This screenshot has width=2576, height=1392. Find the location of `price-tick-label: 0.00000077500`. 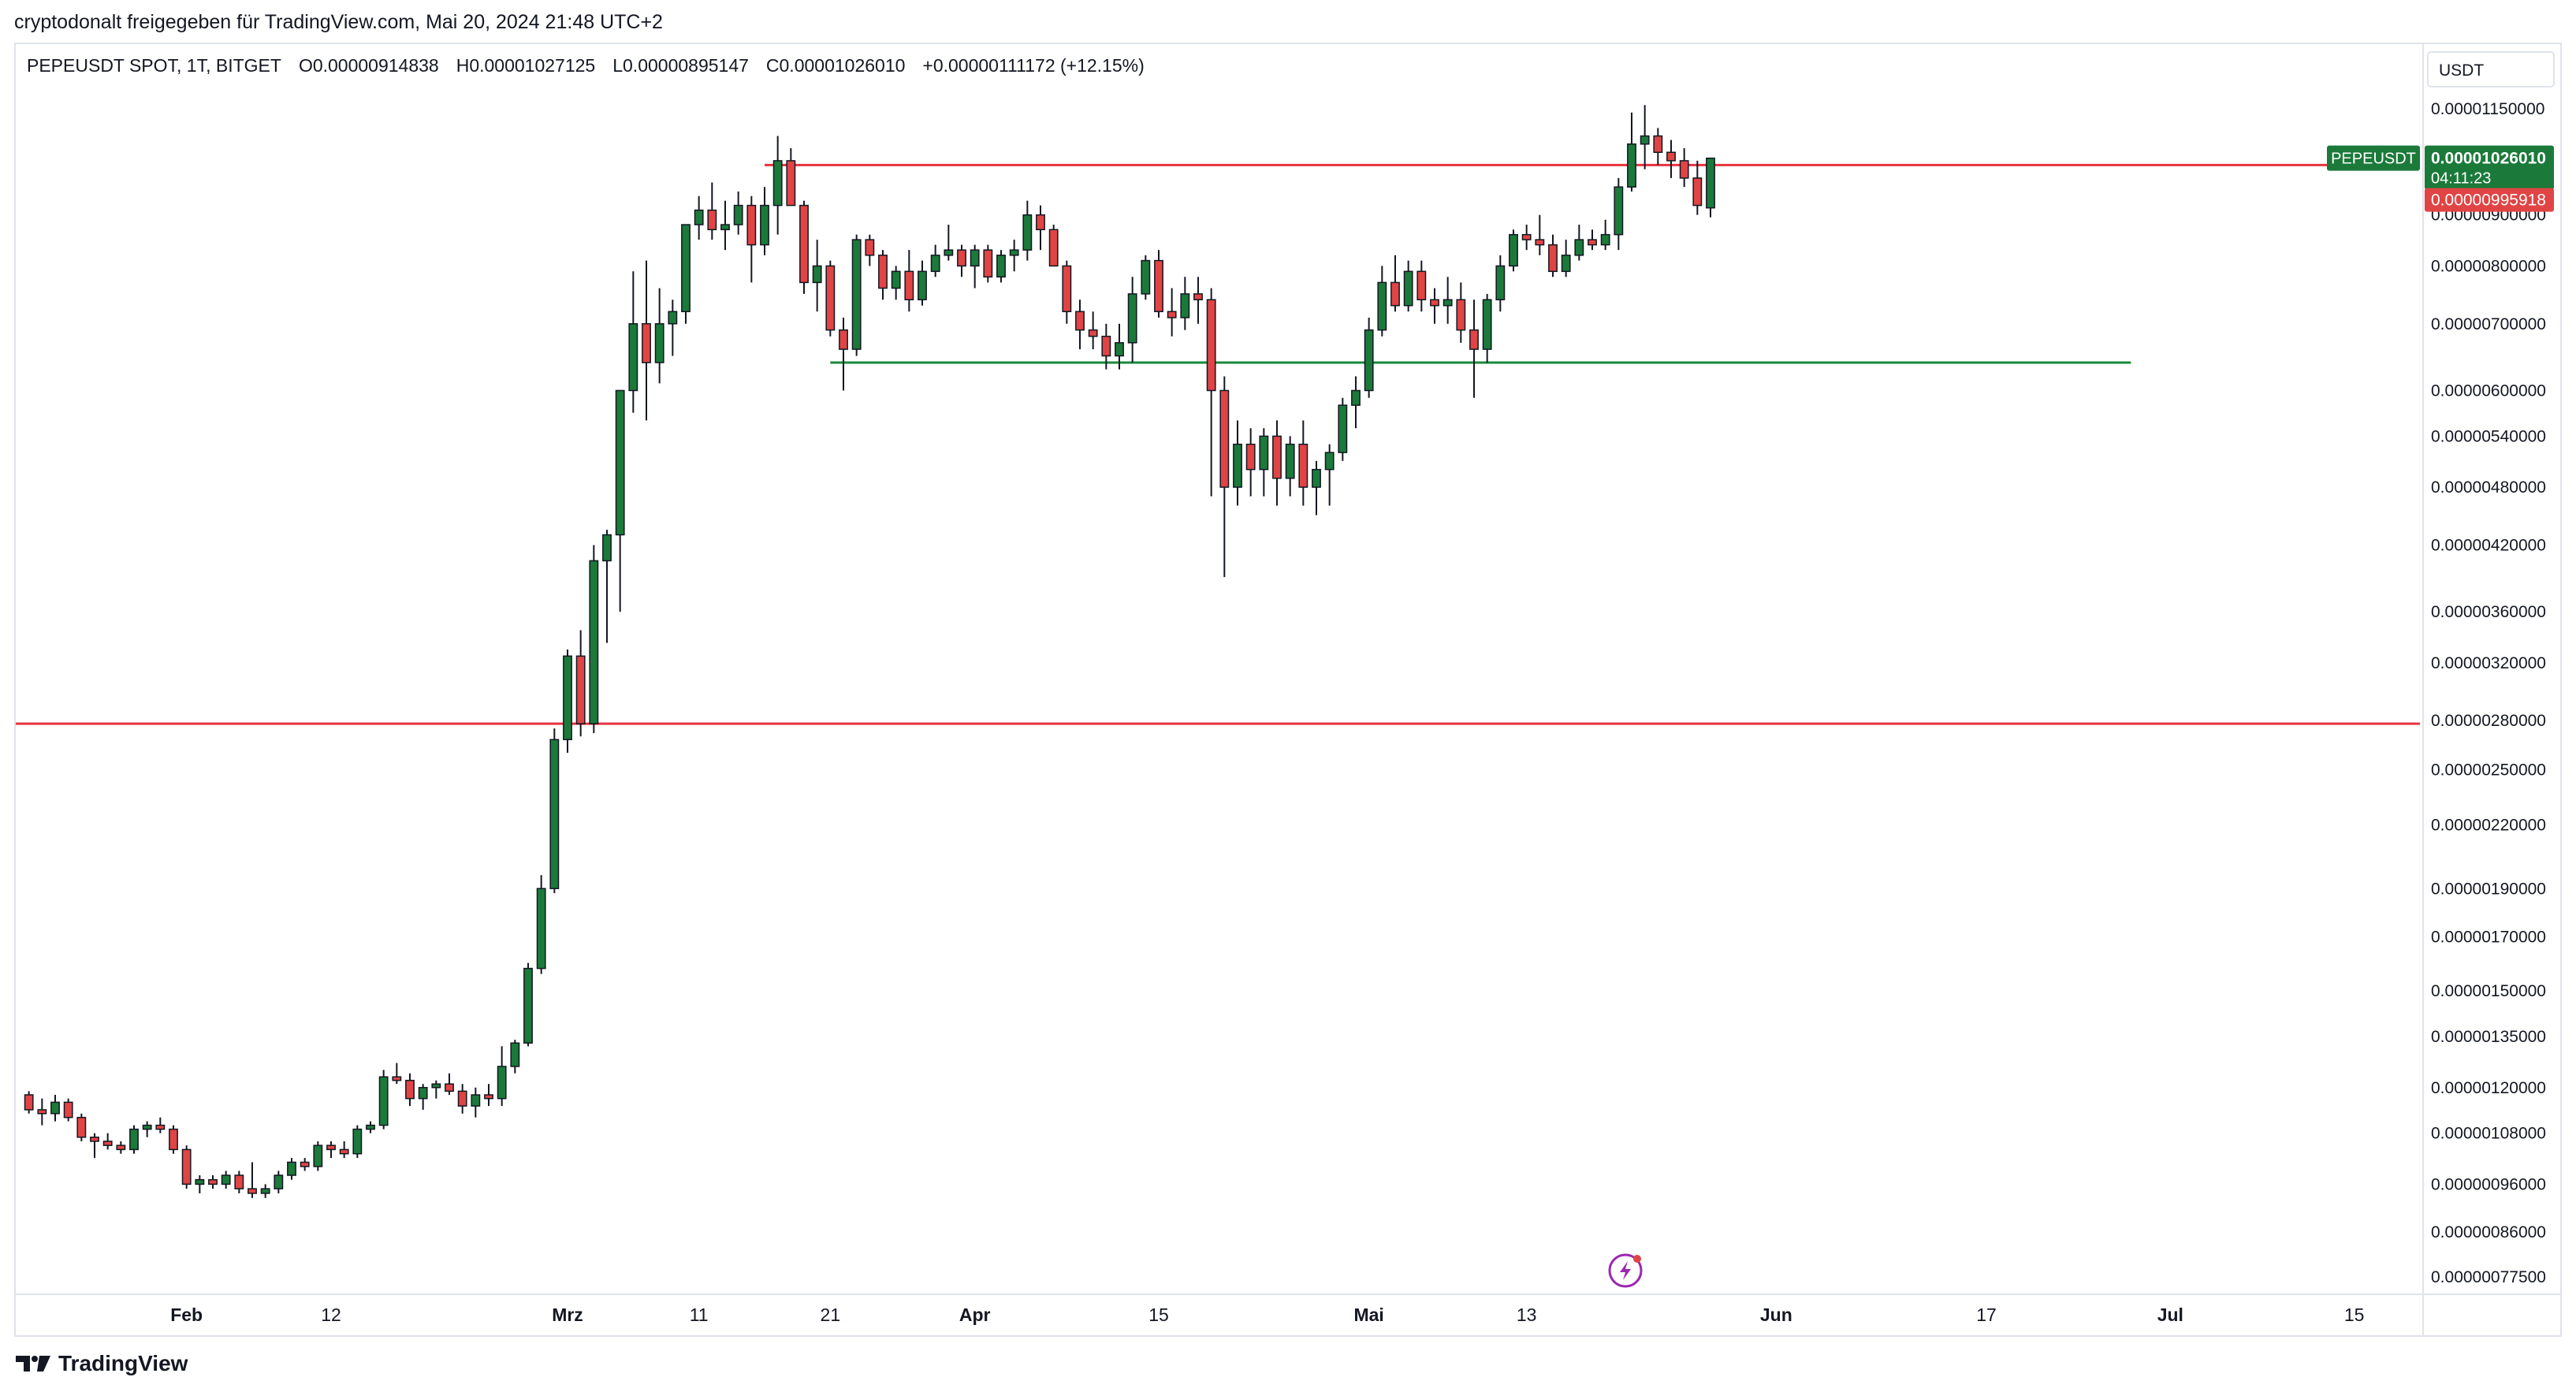

price-tick-label: 0.00000077500 is located at coordinates (2488, 1277).